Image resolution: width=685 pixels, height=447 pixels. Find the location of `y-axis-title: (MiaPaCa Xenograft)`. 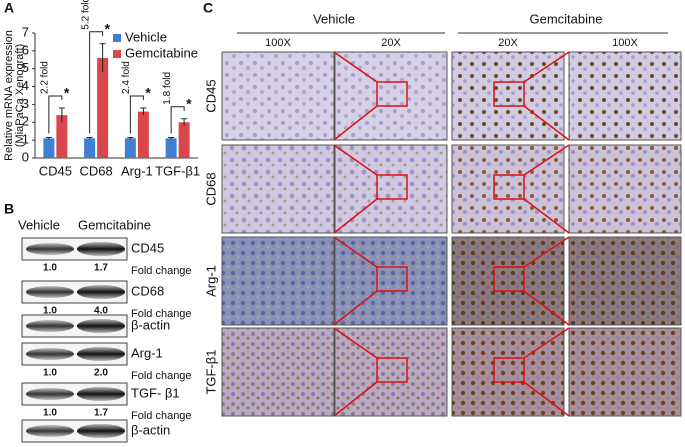

y-axis-title: (MiaPaCa Xenograft) is located at coordinates (20, 95).